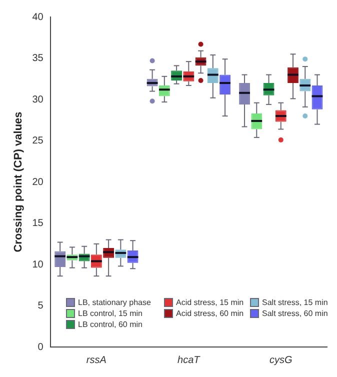  I want to click on y-tick-label: 20, so click(38, 182).